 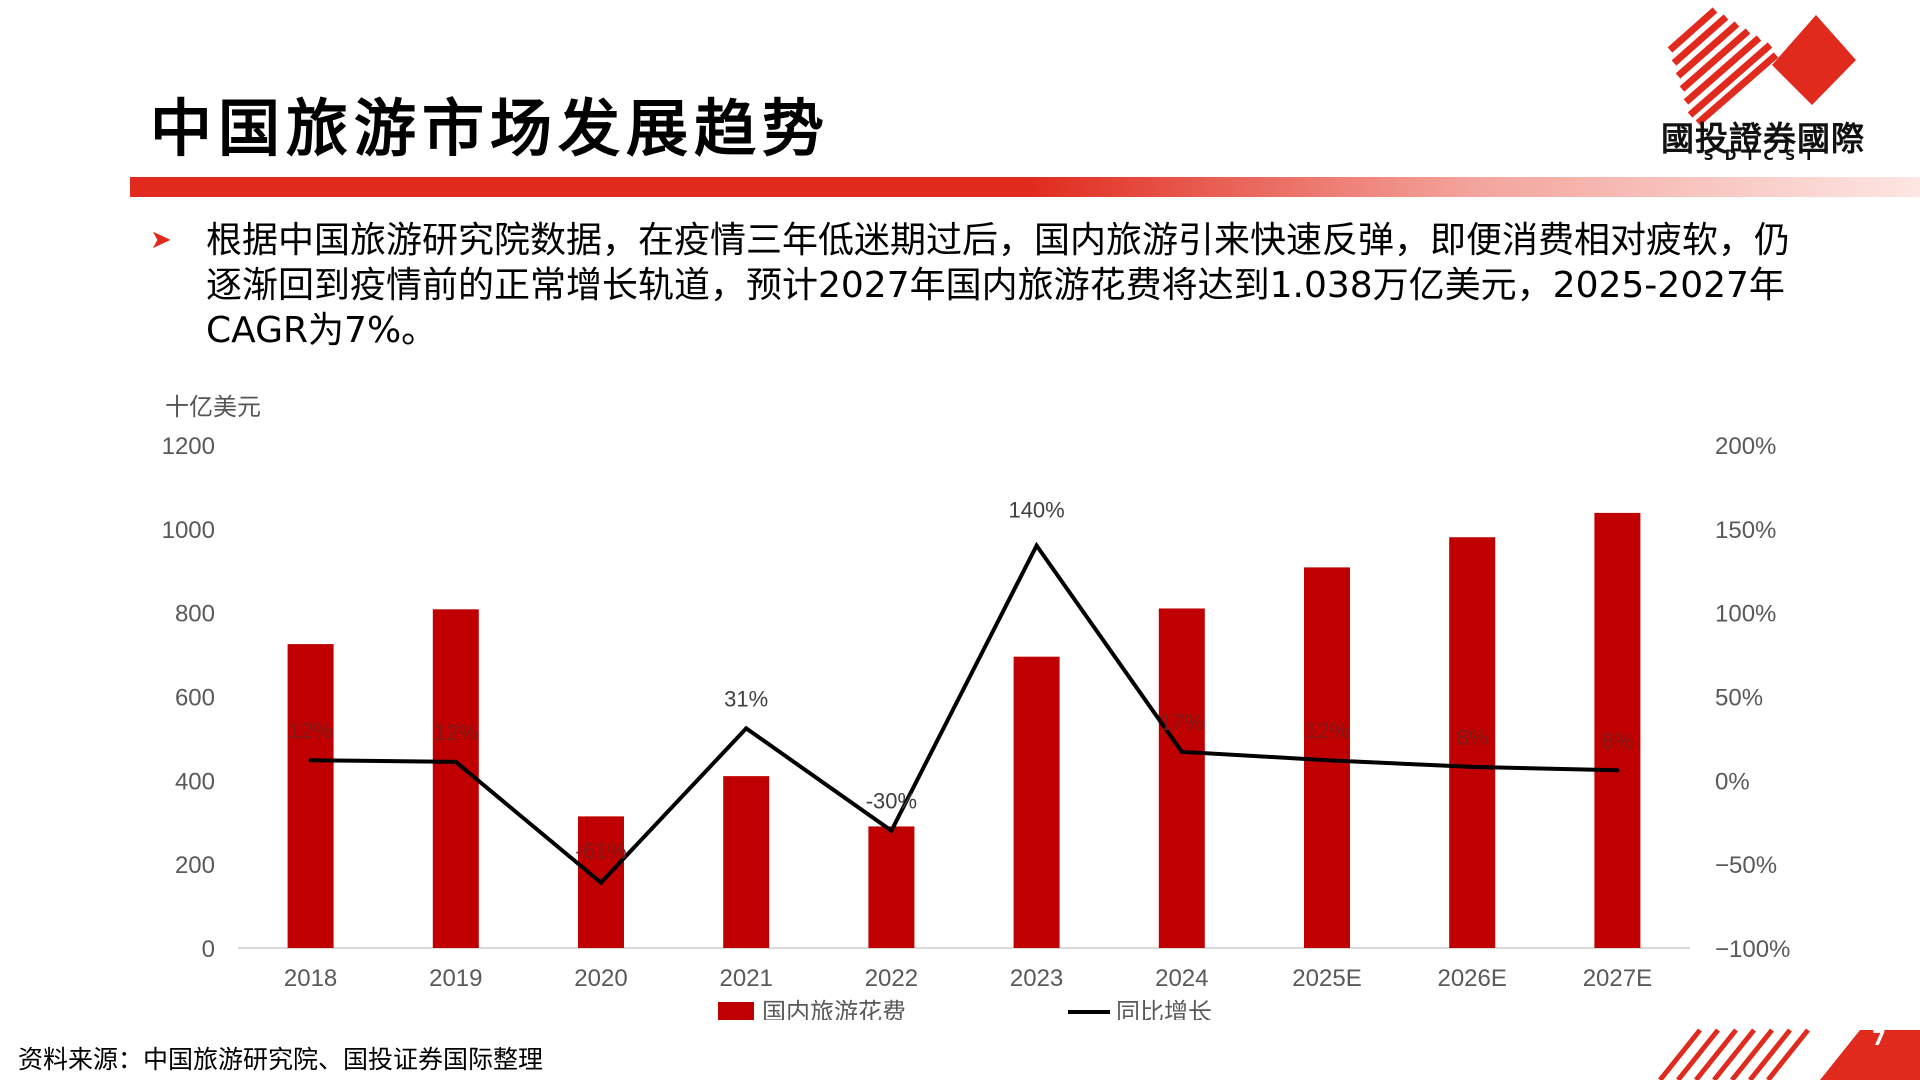 I want to click on yoy-growth-point-2021, so click(x=746, y=728).